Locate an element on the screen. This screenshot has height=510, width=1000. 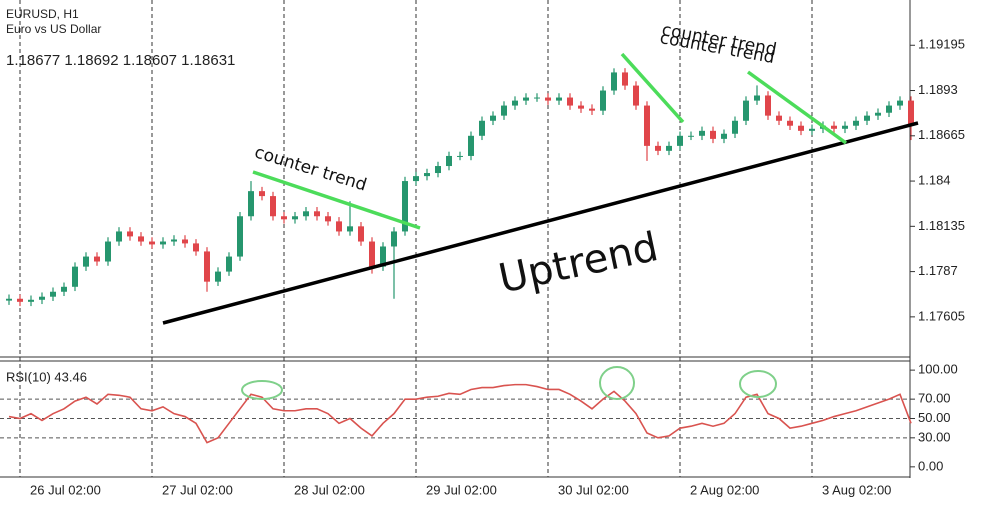
y-tick-label: 0.00 is located at coordinates (930, 465).